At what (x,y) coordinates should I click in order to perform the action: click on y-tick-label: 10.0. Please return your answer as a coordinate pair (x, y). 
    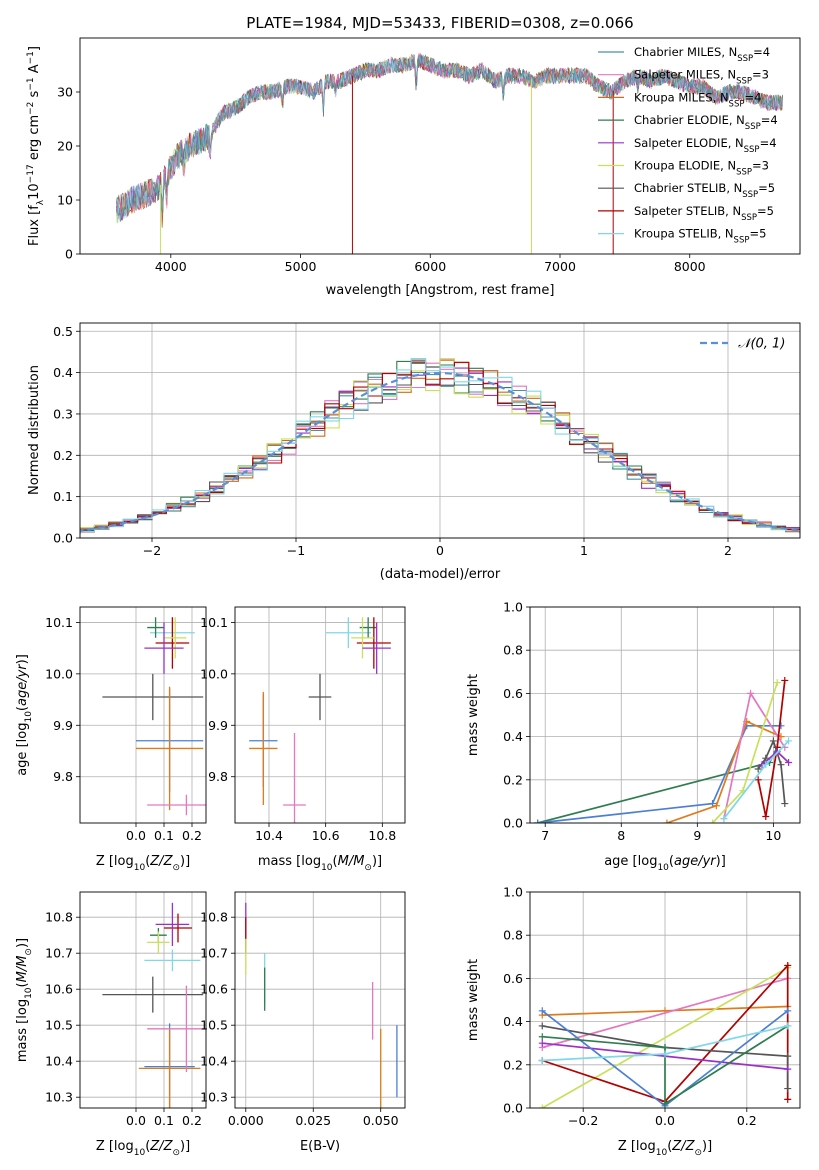
    Looking at the image, I should click on (214, 673).